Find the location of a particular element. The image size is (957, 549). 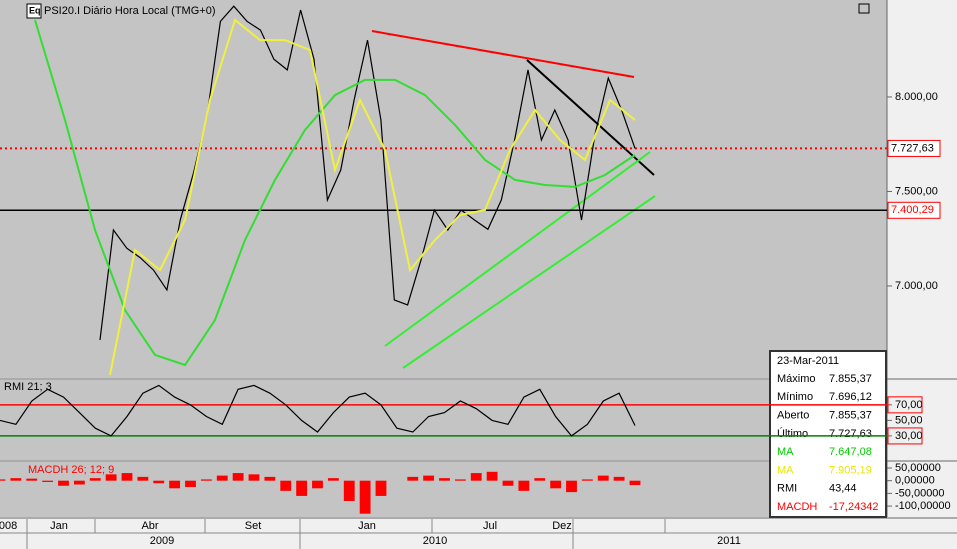

rmi-panel is located at coordinates (443, 420).